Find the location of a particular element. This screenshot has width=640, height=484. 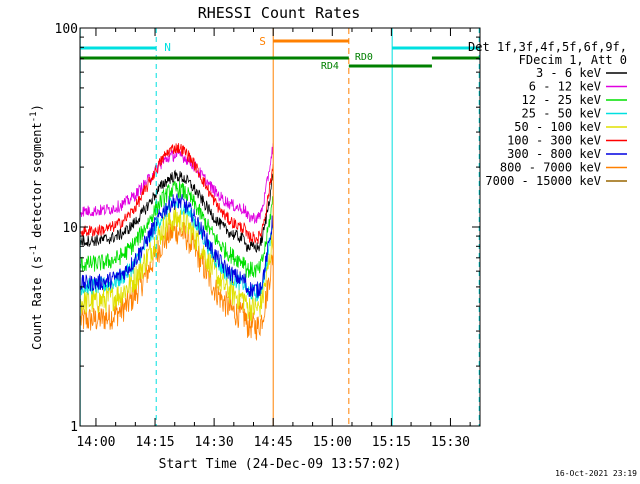

legend-item-label: 12 - 25 keV is located at coordinates (561, 100).